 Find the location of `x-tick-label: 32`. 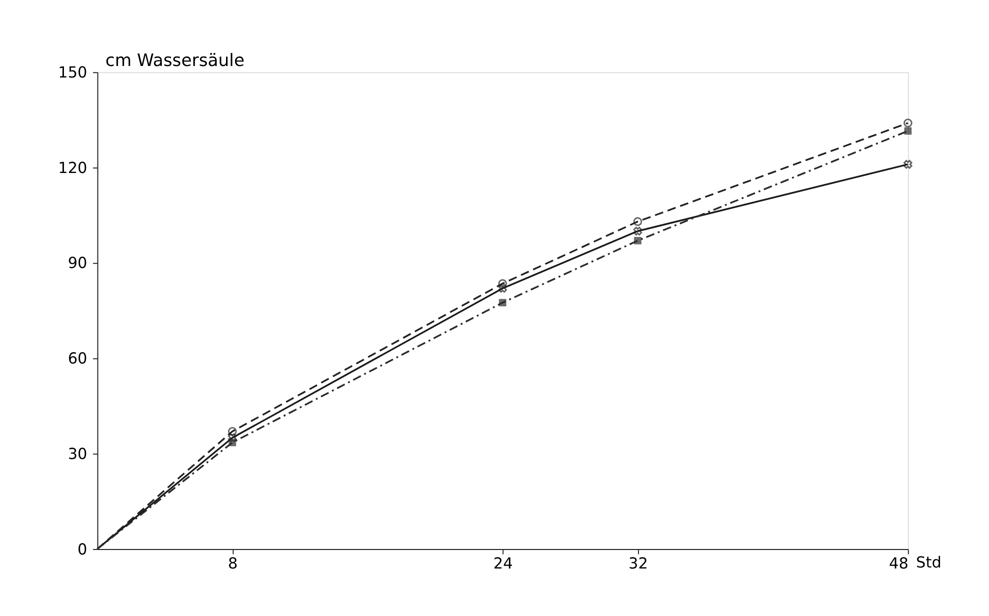

x-tick-label: 32 is located at coordinates (638, 563).